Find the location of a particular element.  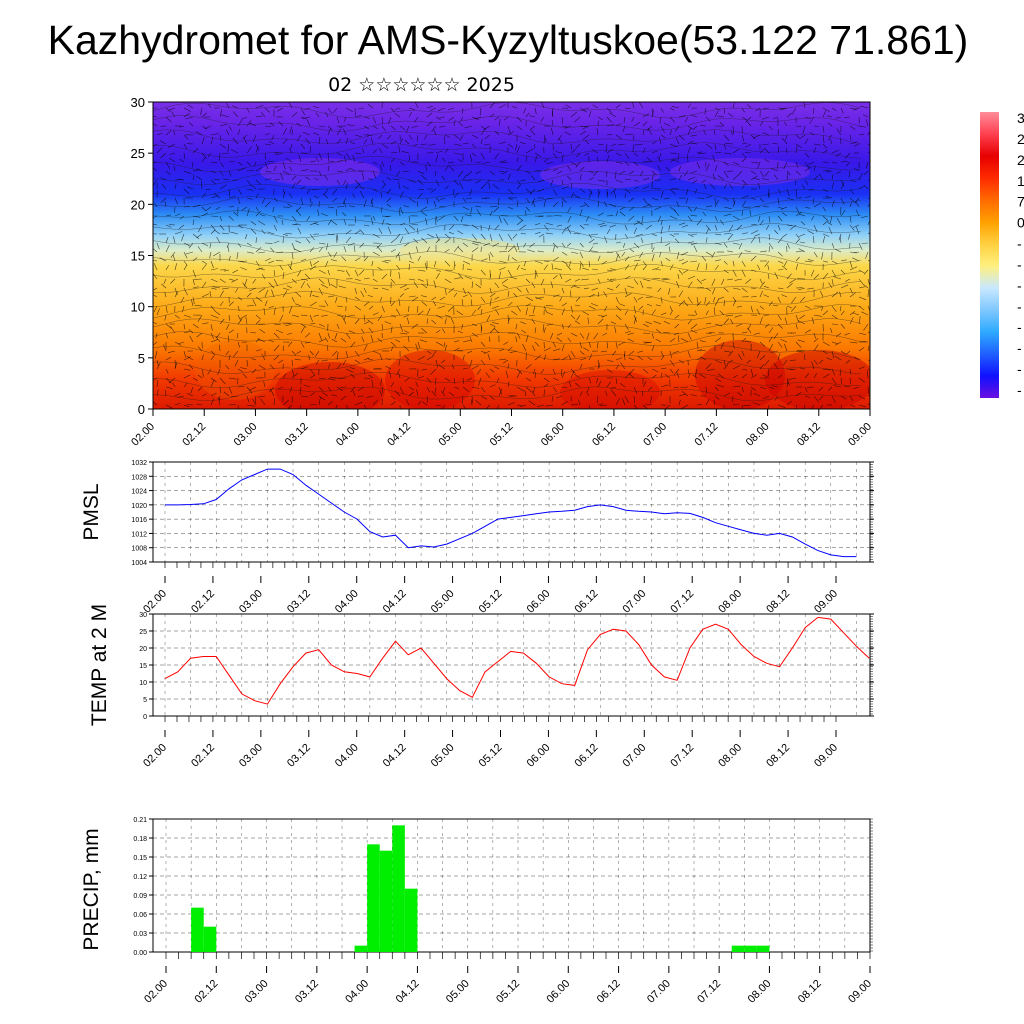

x-tick-label: 07.00 is located at coordinates (659, 992).